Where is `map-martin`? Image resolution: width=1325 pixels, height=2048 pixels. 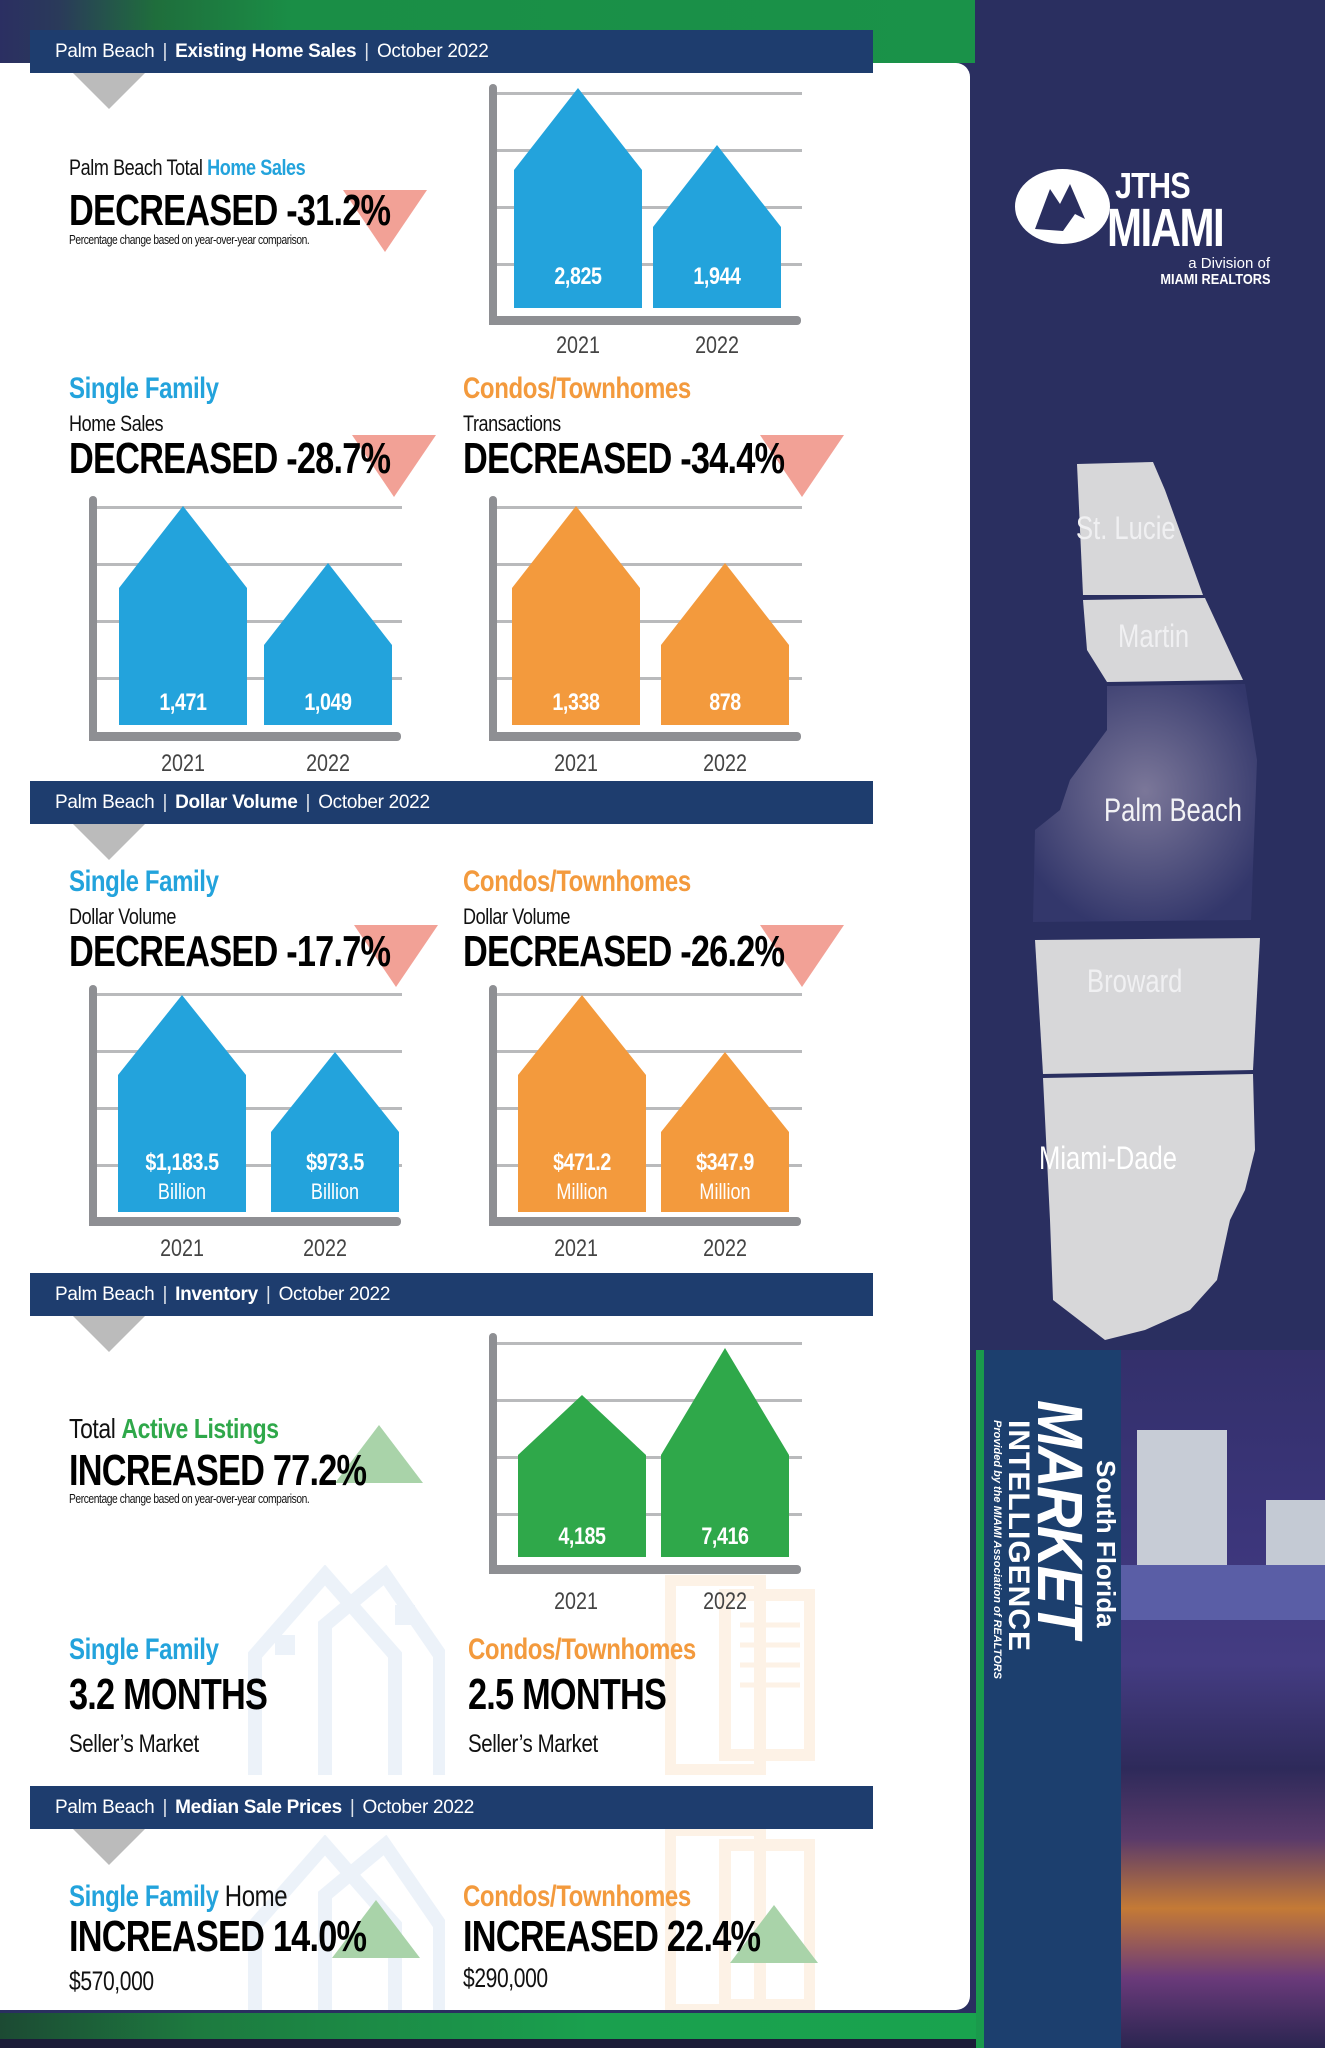
map-martin is located at coordinates (1163, 640).